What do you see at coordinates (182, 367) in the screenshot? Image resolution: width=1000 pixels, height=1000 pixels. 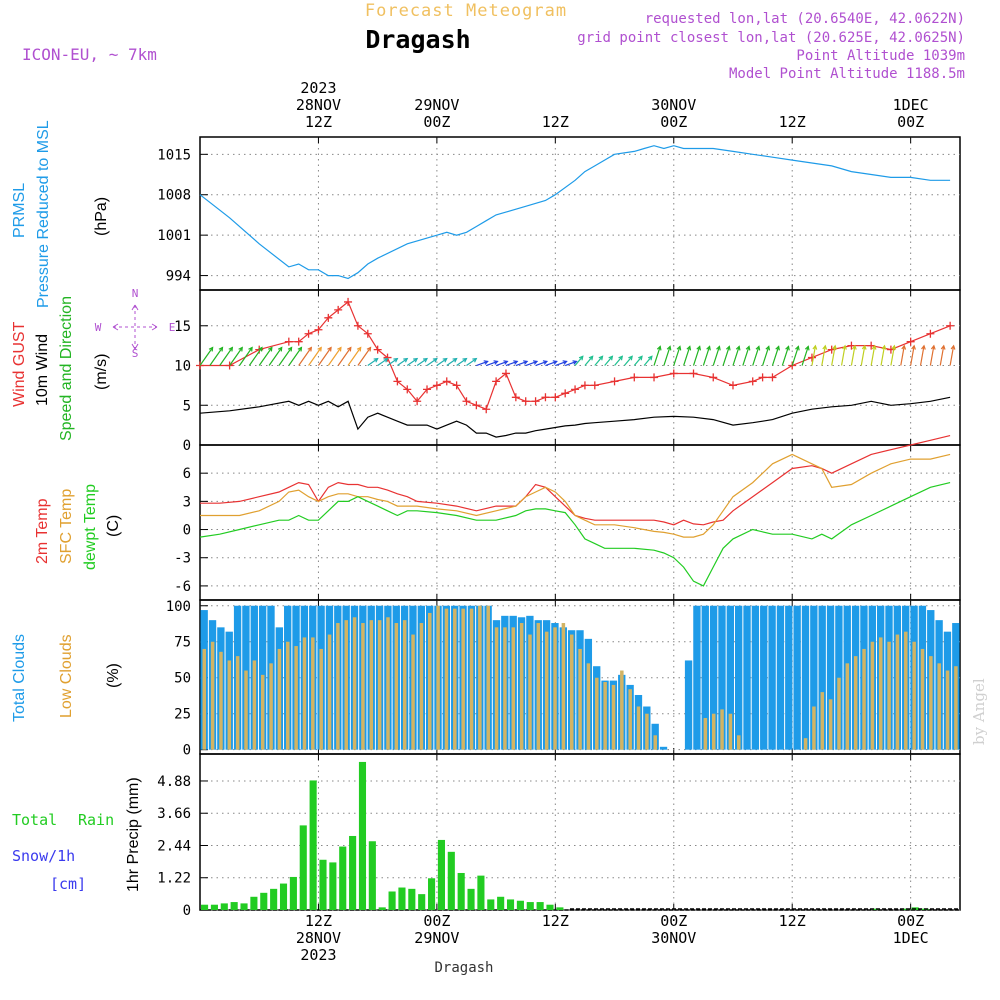 I see `y-tick-label: 10` at bounding box center [182, 367].